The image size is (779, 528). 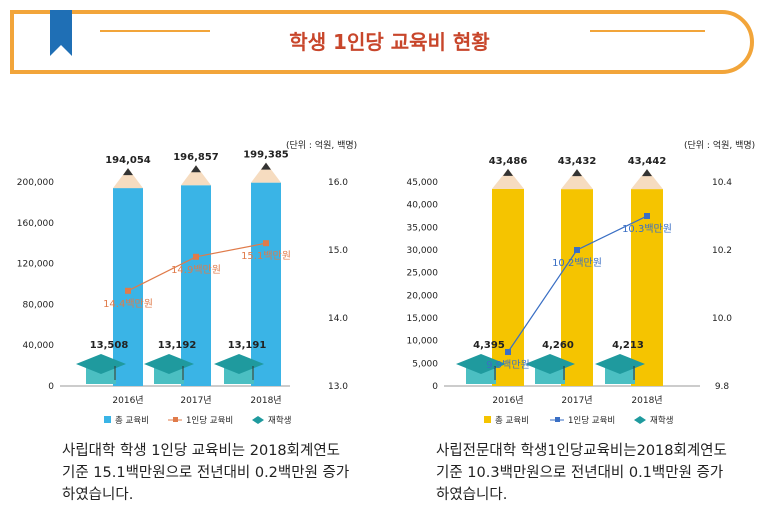 What do you see at coordinates (155, 31) in the screenshot?
I see `banner-divider-left` at bounding box center [155, 31].